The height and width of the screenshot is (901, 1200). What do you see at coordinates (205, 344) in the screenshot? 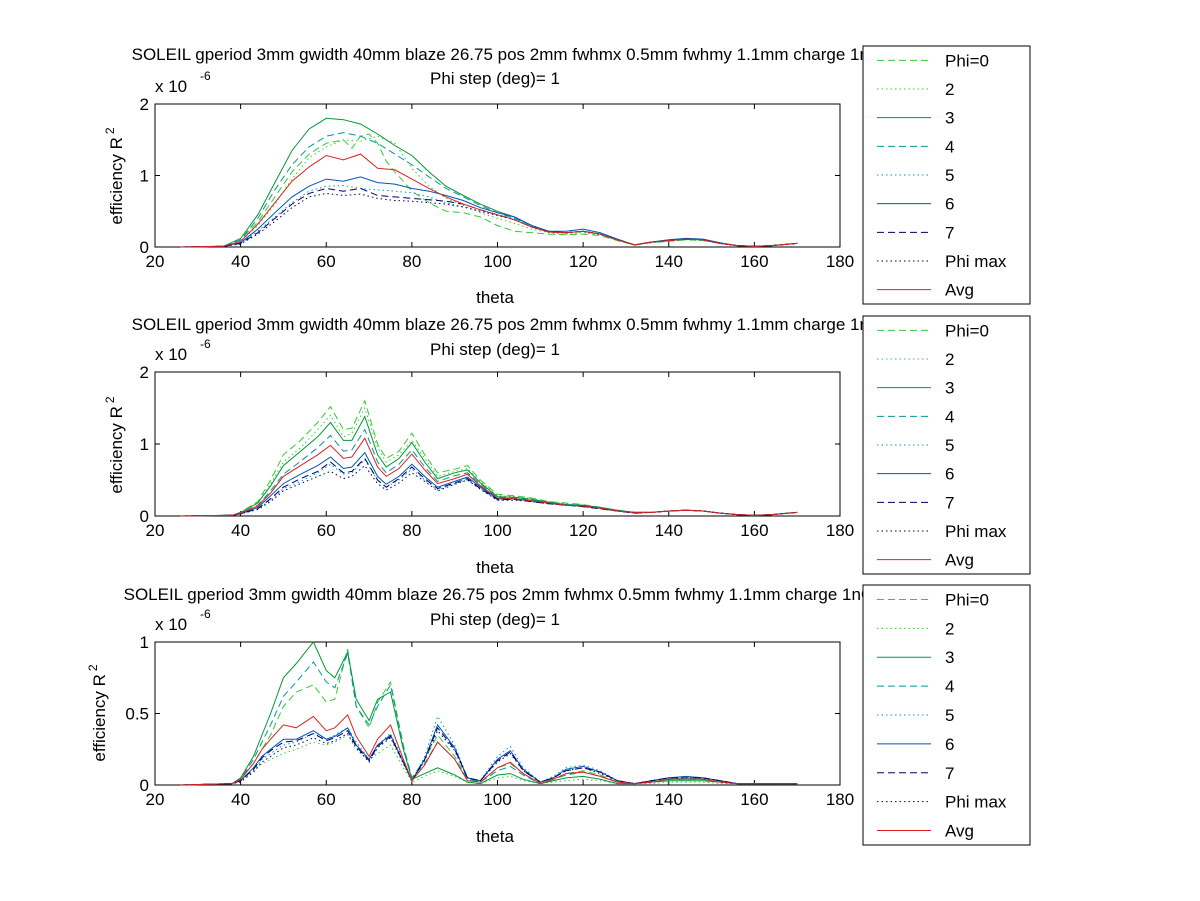
I see `subplot-2-exponent-power: -6` at bounding box center [205, 344].